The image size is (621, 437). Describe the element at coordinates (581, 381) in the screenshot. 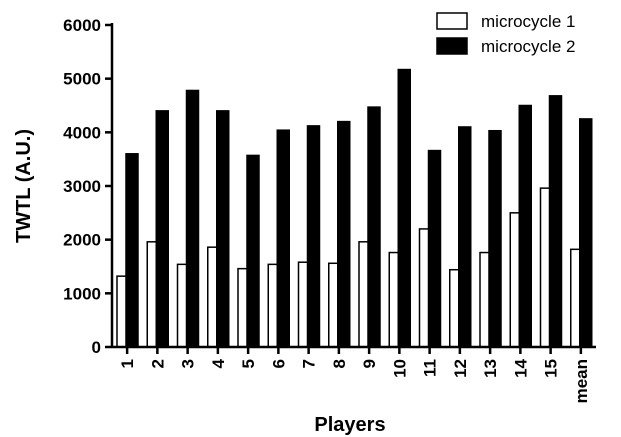

I see `x-tick-label-mean: mean` at that location.